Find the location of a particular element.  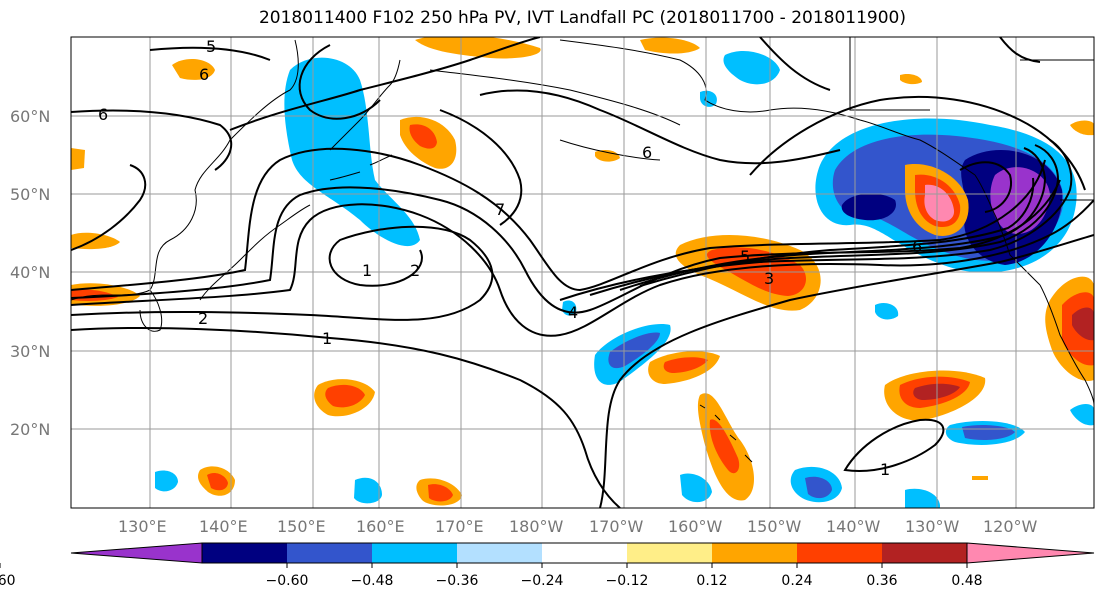

lon-label: 170°W is located at coordinates (616, 526).